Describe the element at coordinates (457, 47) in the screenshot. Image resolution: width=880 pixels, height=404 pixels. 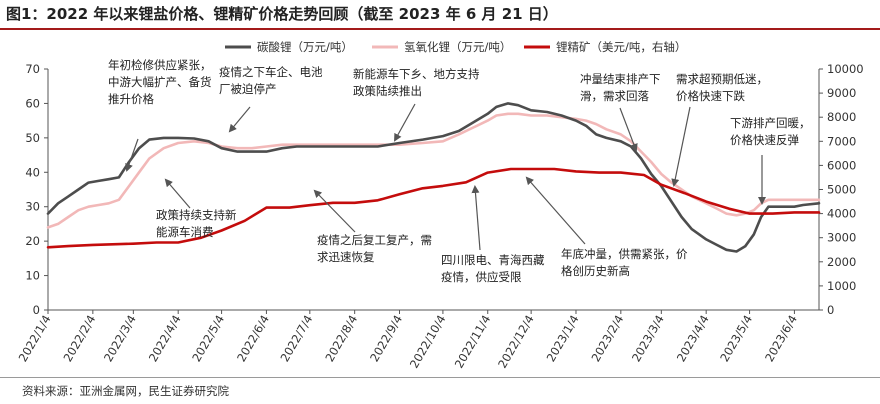
I see `legend-label-hydroxide-line: 氢氧化锂（万元/吨）` at that location.